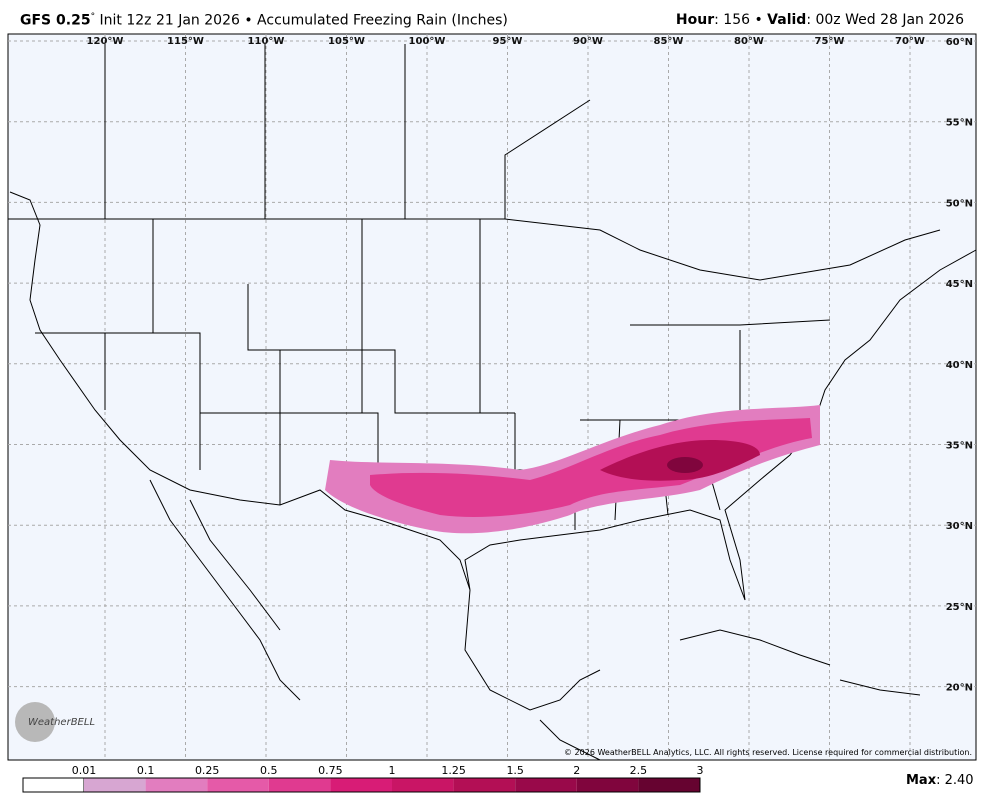 This screenshot has height=808, width=984. I want to click on lon-label: 90°W, so click(588, 41).